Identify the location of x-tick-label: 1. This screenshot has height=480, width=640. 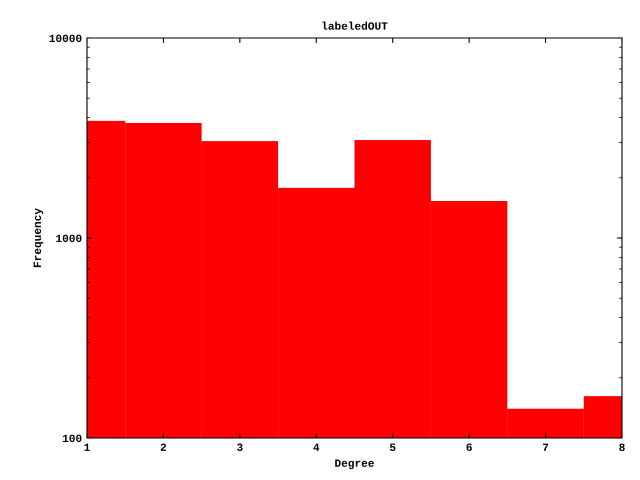
(87, 447).